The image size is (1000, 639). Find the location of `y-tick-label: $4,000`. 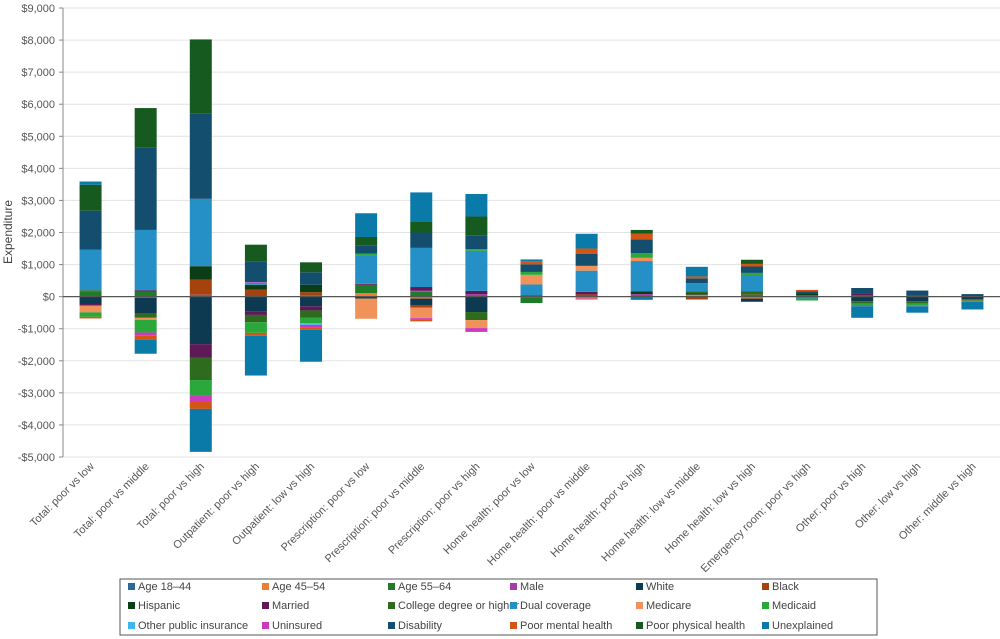

y-tick-label: $4,000 is located at coordinates (38, 169).